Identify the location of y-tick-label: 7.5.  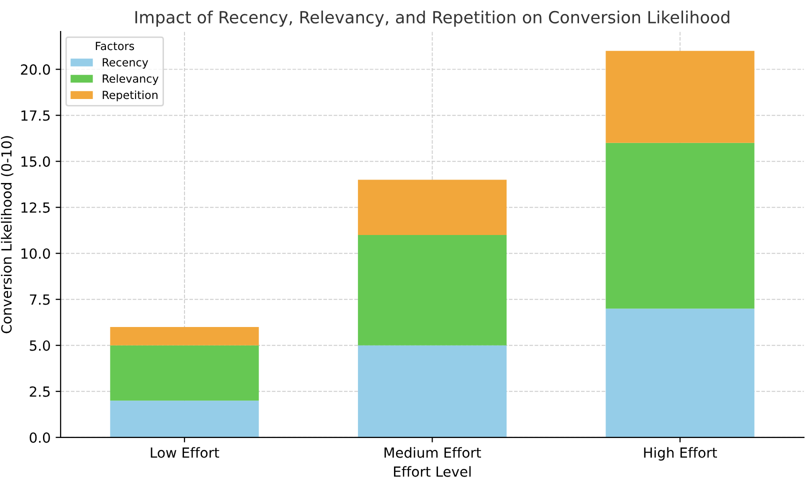
(40, 299).